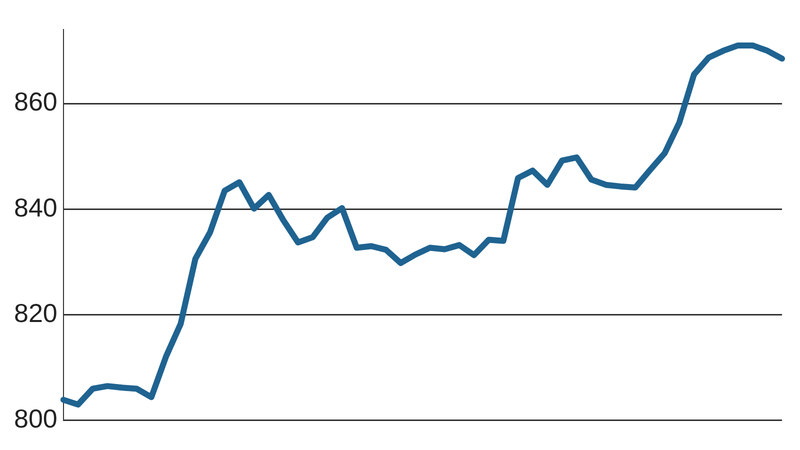  Describe the element at coordinates (36, 101) in the screenshot. I see `y-tick-label: 860` at that location.